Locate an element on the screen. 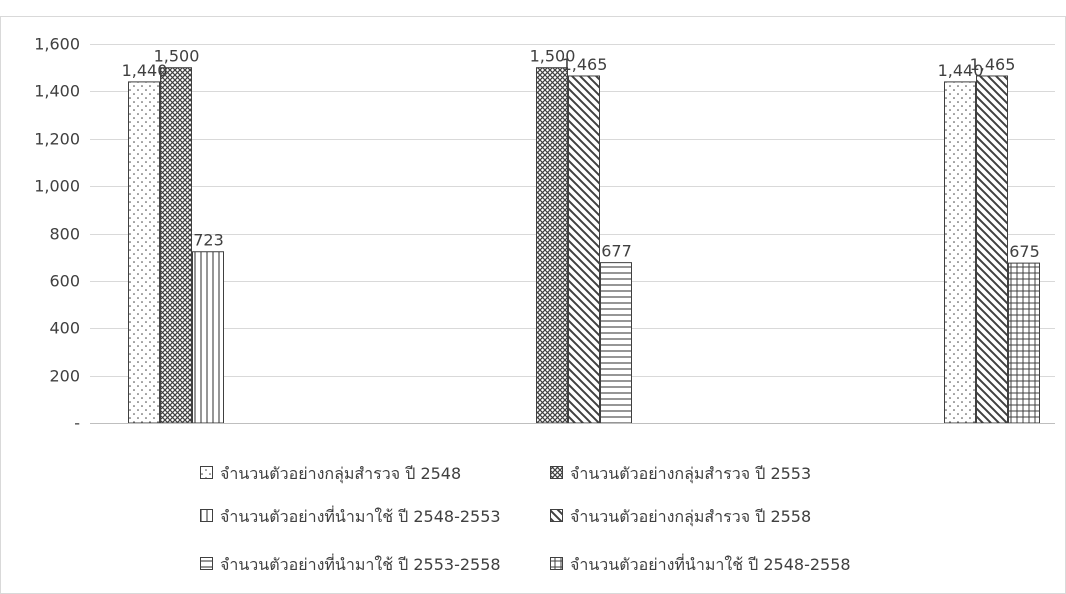  legend-label: จำนวนตัวอย่างที่นำมาใช้ ปี 2548-2558 is located at coordinates (710, 563).